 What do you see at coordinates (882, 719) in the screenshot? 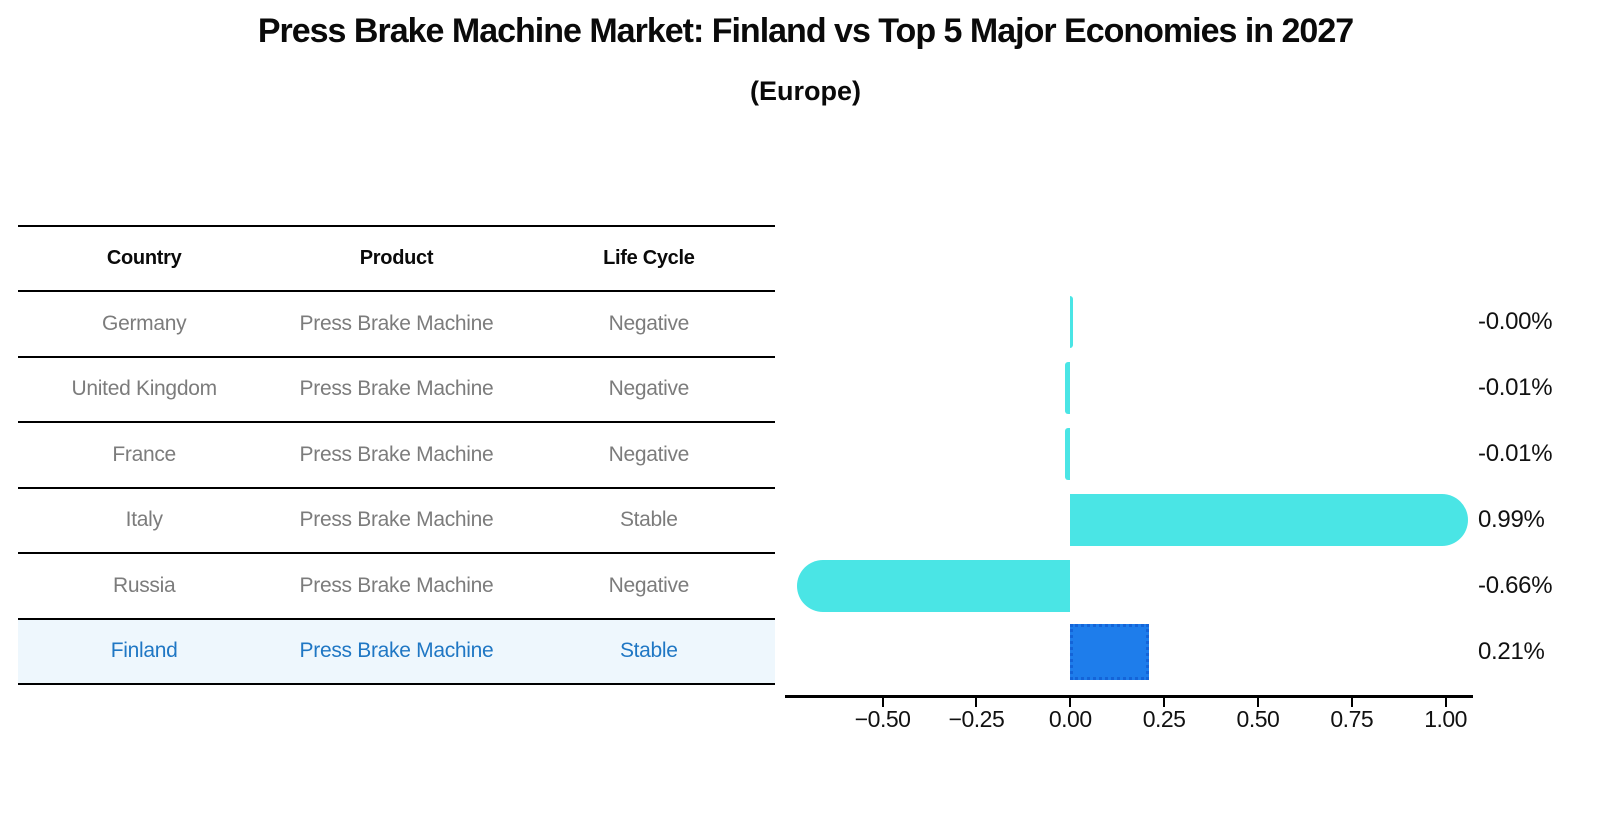
I see `x-axis-tick-label: −0.50` at bounding box center [882, 719].